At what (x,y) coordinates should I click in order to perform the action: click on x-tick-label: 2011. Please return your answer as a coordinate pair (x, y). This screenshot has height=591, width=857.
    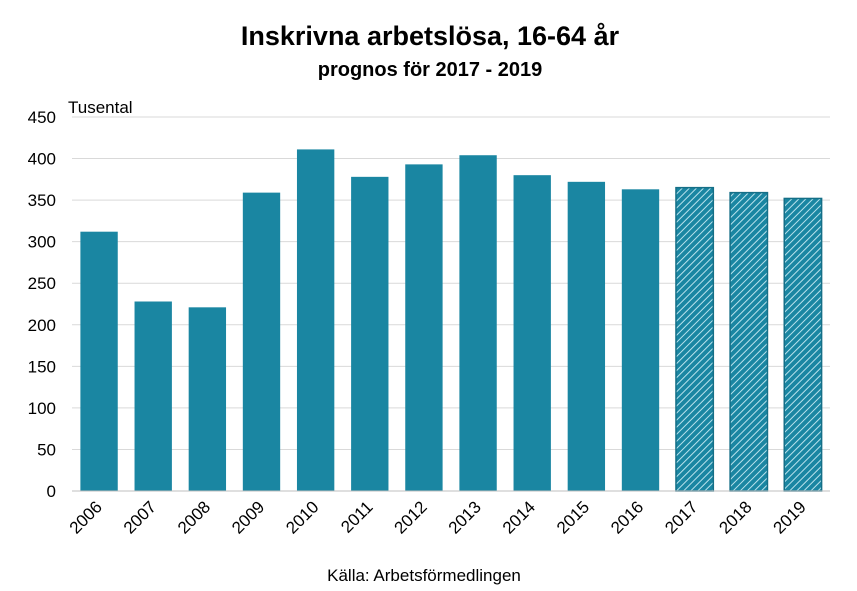
    Looking at the image, I should click on (356, 516).